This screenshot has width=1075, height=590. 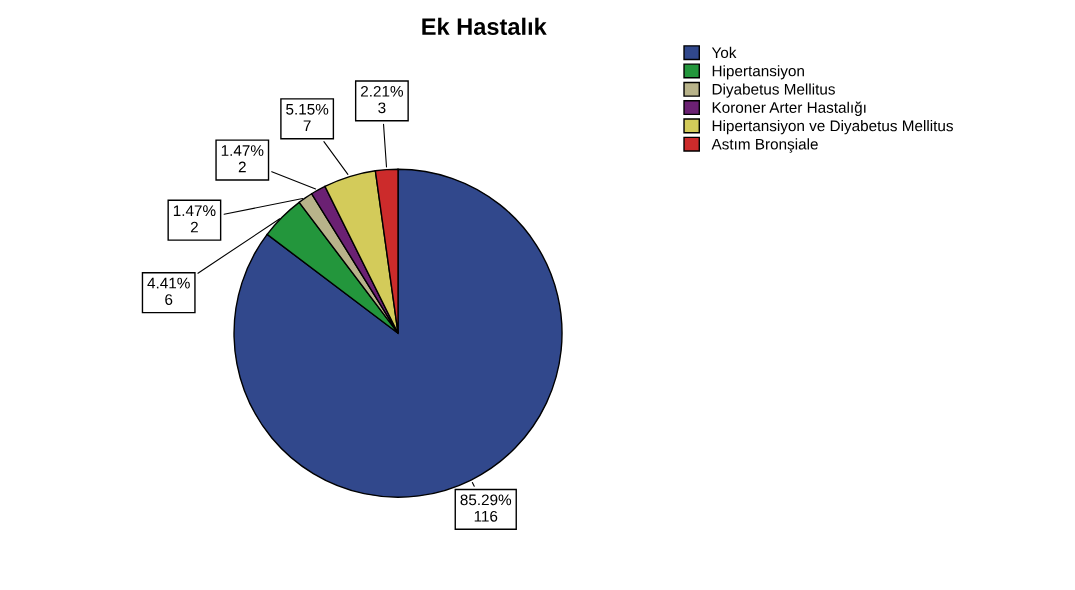 What do you see at coordinates (764, 145) in the screenshot?
I see `legend-label: Astım Bronşiale` at bounding box center [764, 145].